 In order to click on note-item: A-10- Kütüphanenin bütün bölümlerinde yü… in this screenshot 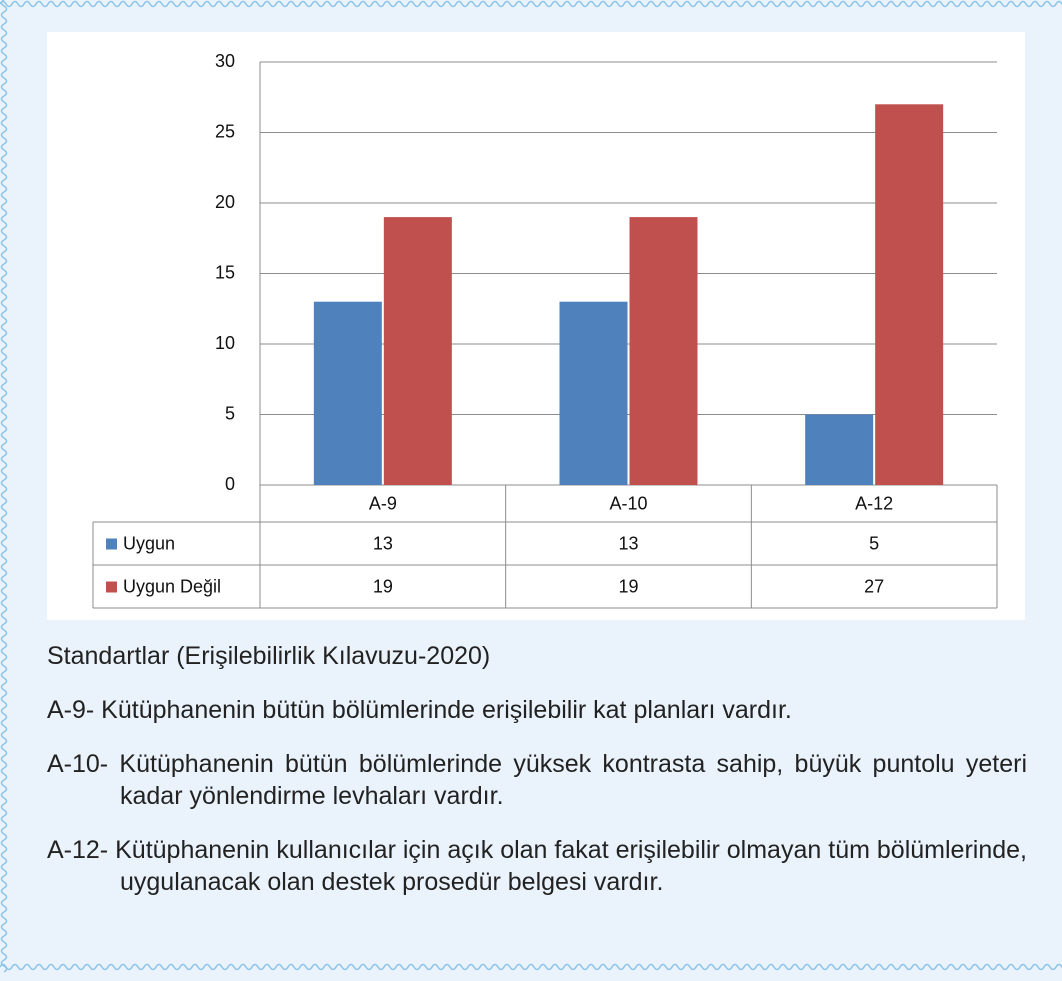, I will do `click(537, 780)`.